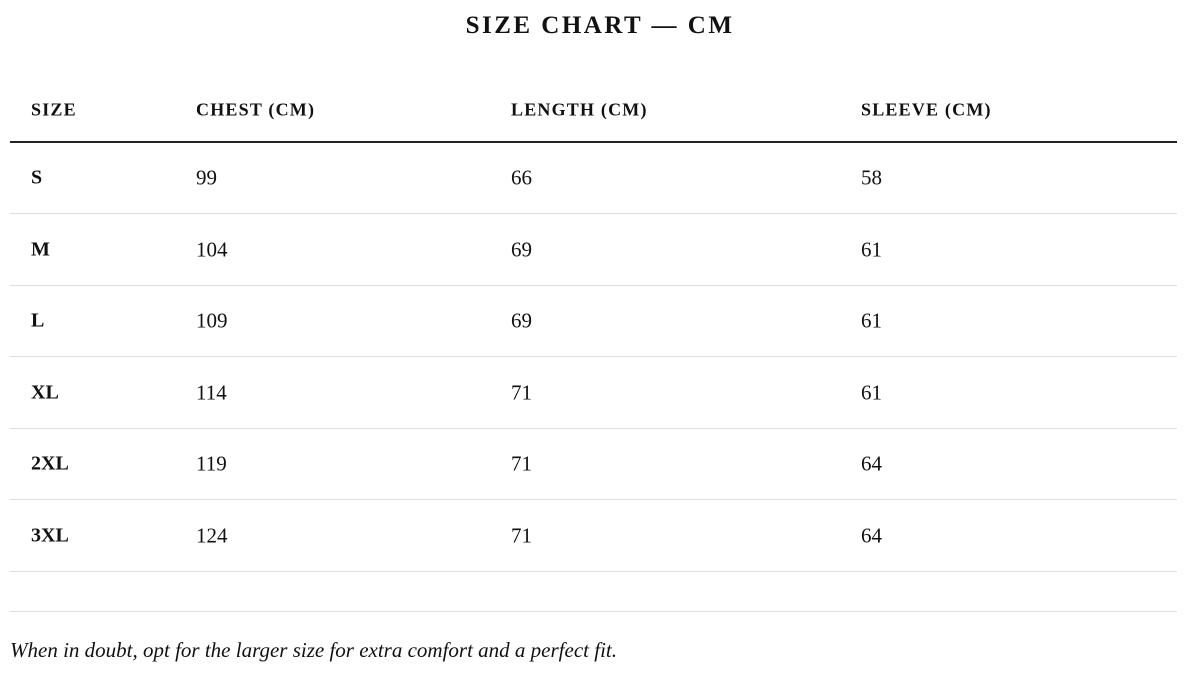 This screenshot has height=687, width=1200. Describe the element at coordinates (37, 177) in the screenshot. I see `size-label: S` at that location.